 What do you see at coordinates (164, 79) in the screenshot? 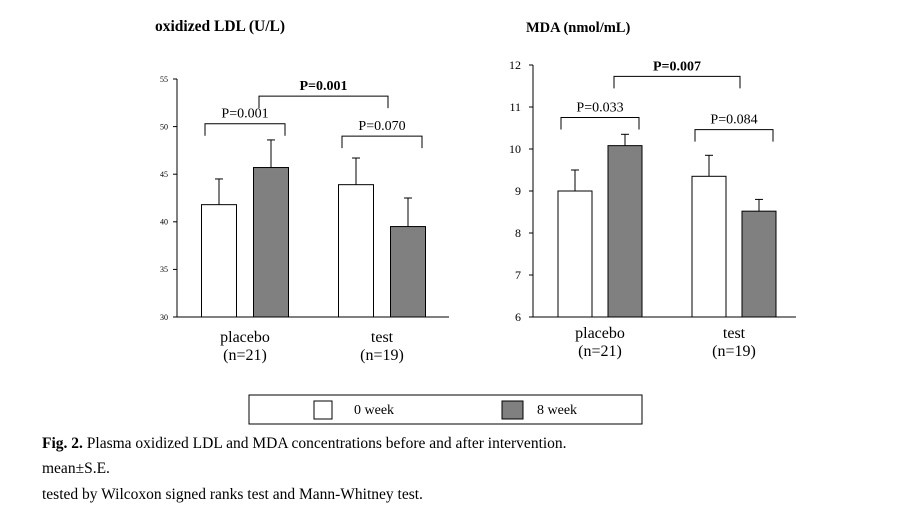
I see `y-tick-label: 55` at bounding box center [164, 79].